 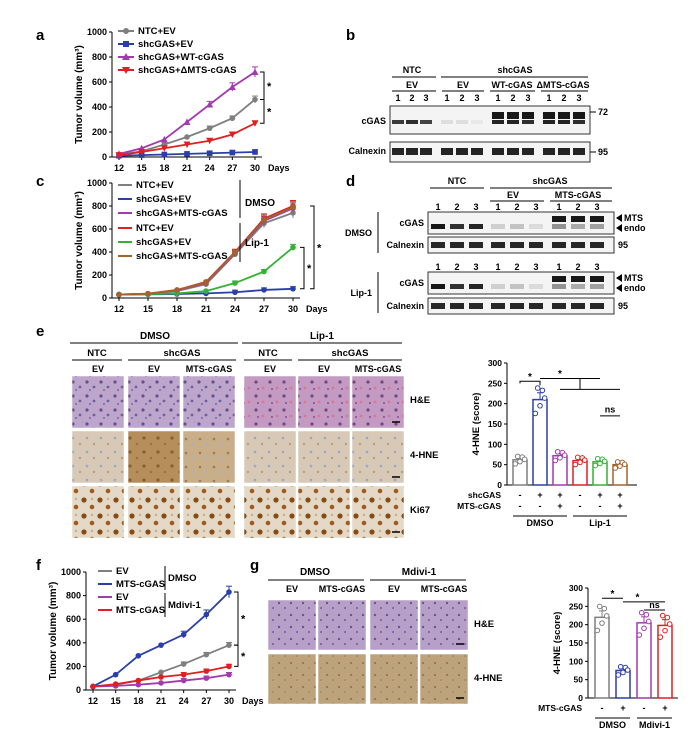 I want to click on blot-d-mw-2: 95, so click(x=623, y=306).